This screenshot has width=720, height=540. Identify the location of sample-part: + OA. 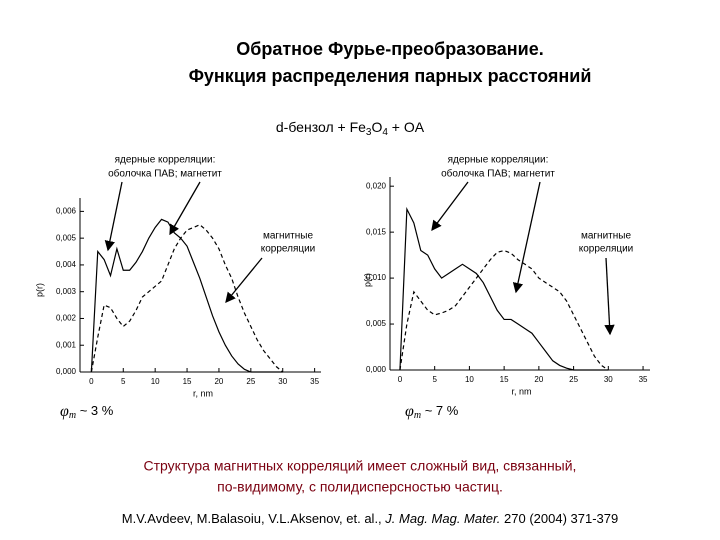
(406, 127).